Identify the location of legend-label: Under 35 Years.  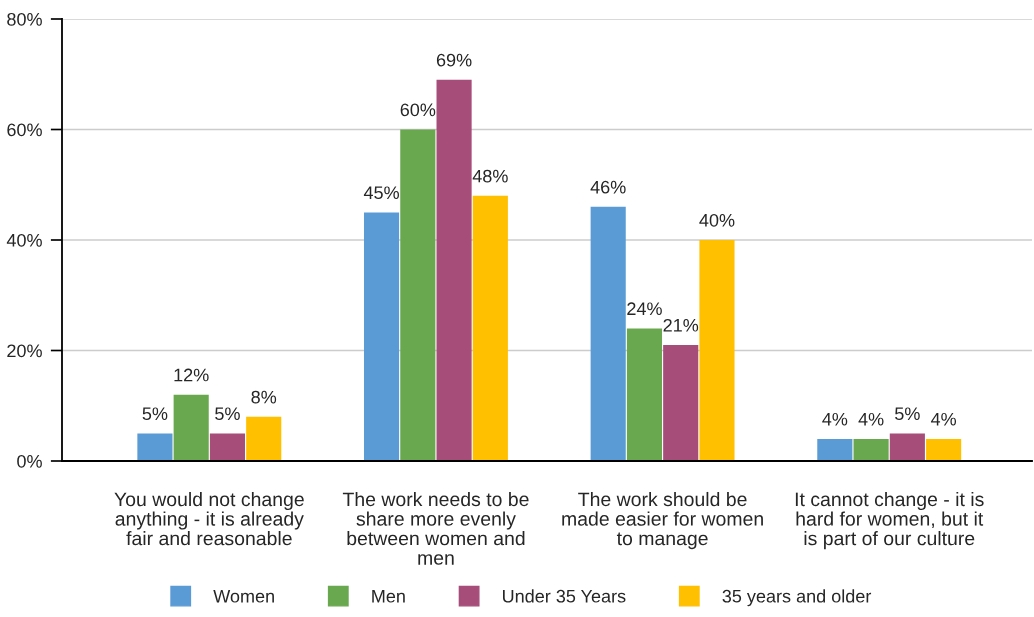
(564, 596).